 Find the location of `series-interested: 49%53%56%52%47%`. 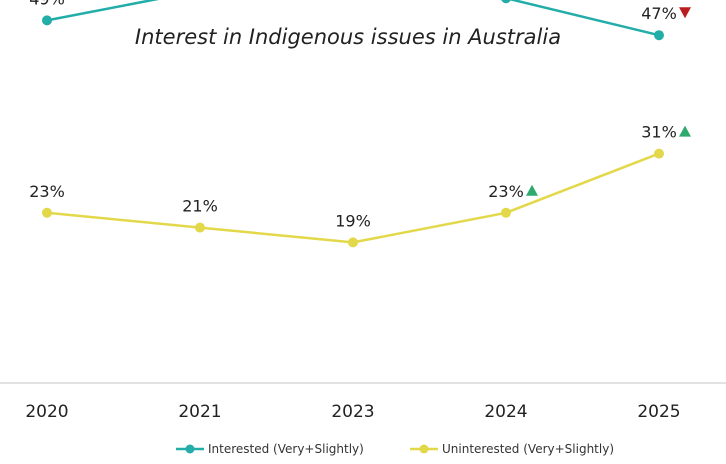

series-interested: 49%53%56%52%47% is located at coordinates (360, 20).